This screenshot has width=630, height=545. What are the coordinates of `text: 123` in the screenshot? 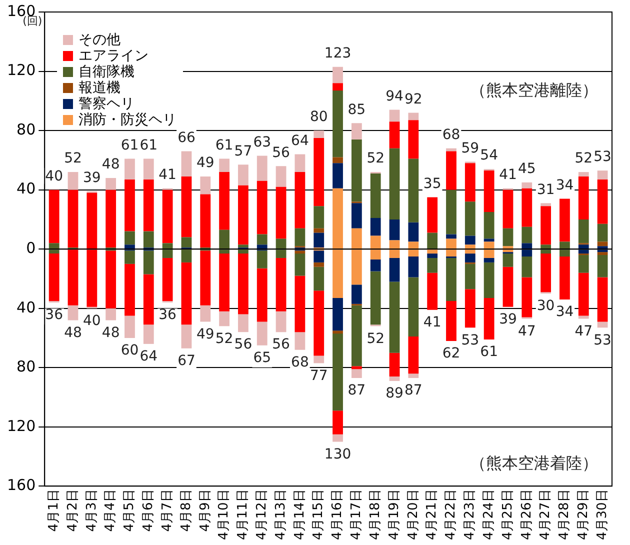 It's located at (338, 53).